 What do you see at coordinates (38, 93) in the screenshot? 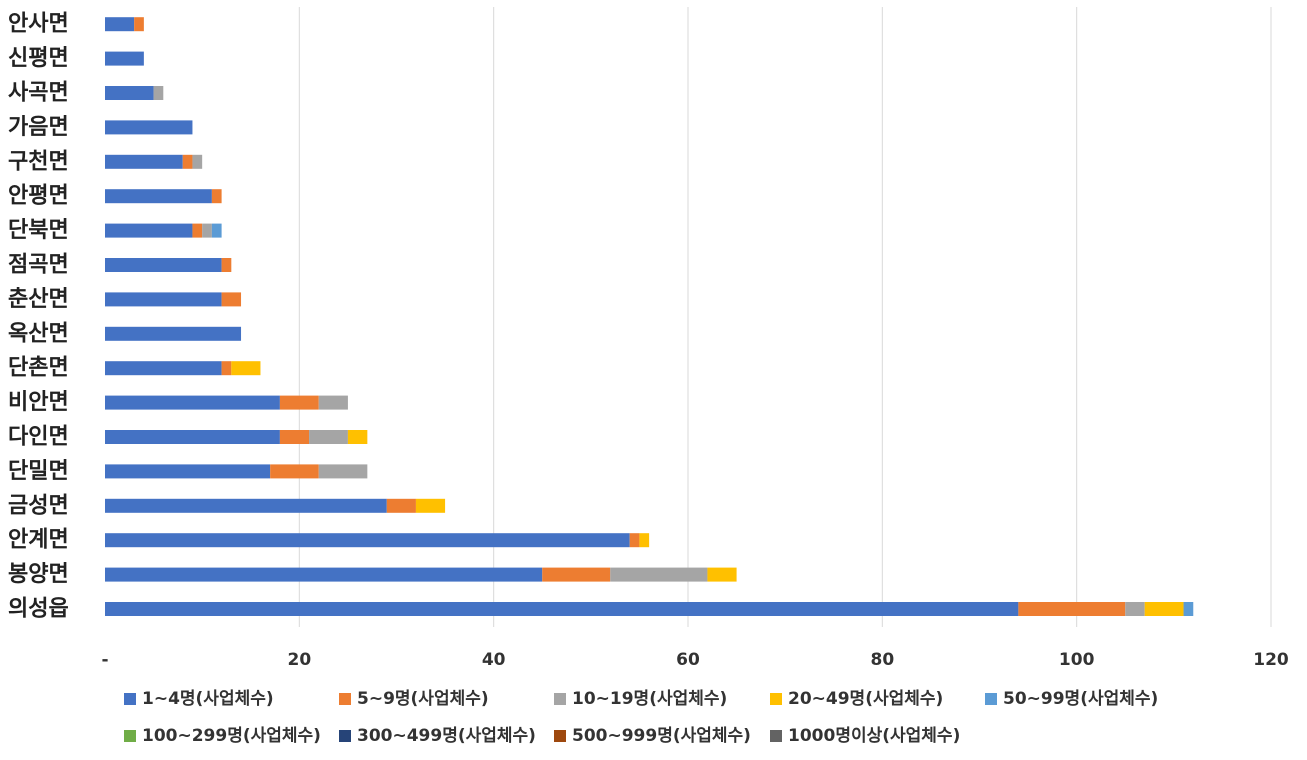
I see `category-label: 사곡면` at bounding box center [38, 93].